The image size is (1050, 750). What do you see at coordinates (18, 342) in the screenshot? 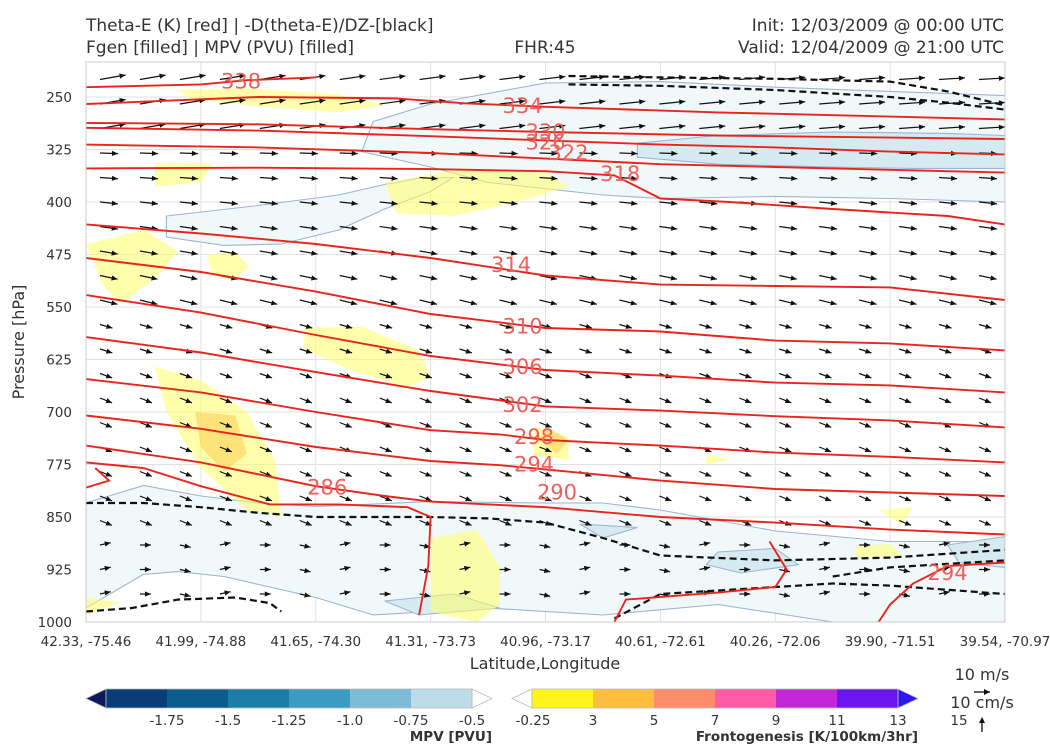
I see `y-axis-label: Pressure [hPa]` at bounding box center [18, 342].